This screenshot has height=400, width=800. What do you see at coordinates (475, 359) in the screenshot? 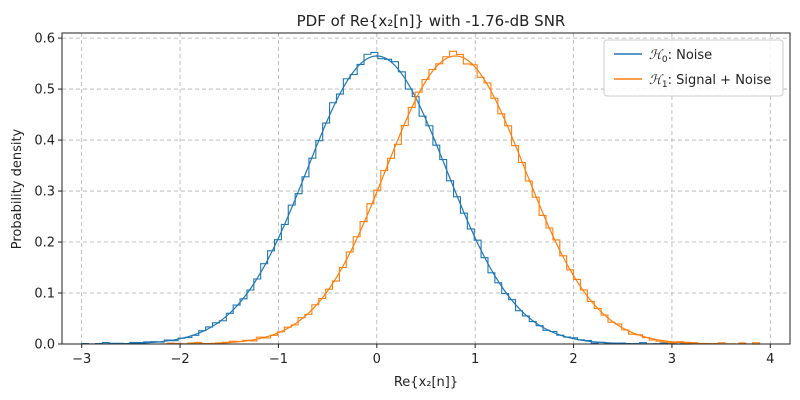
I see `x-tick-label: 1` at bounding box center [475, 359].